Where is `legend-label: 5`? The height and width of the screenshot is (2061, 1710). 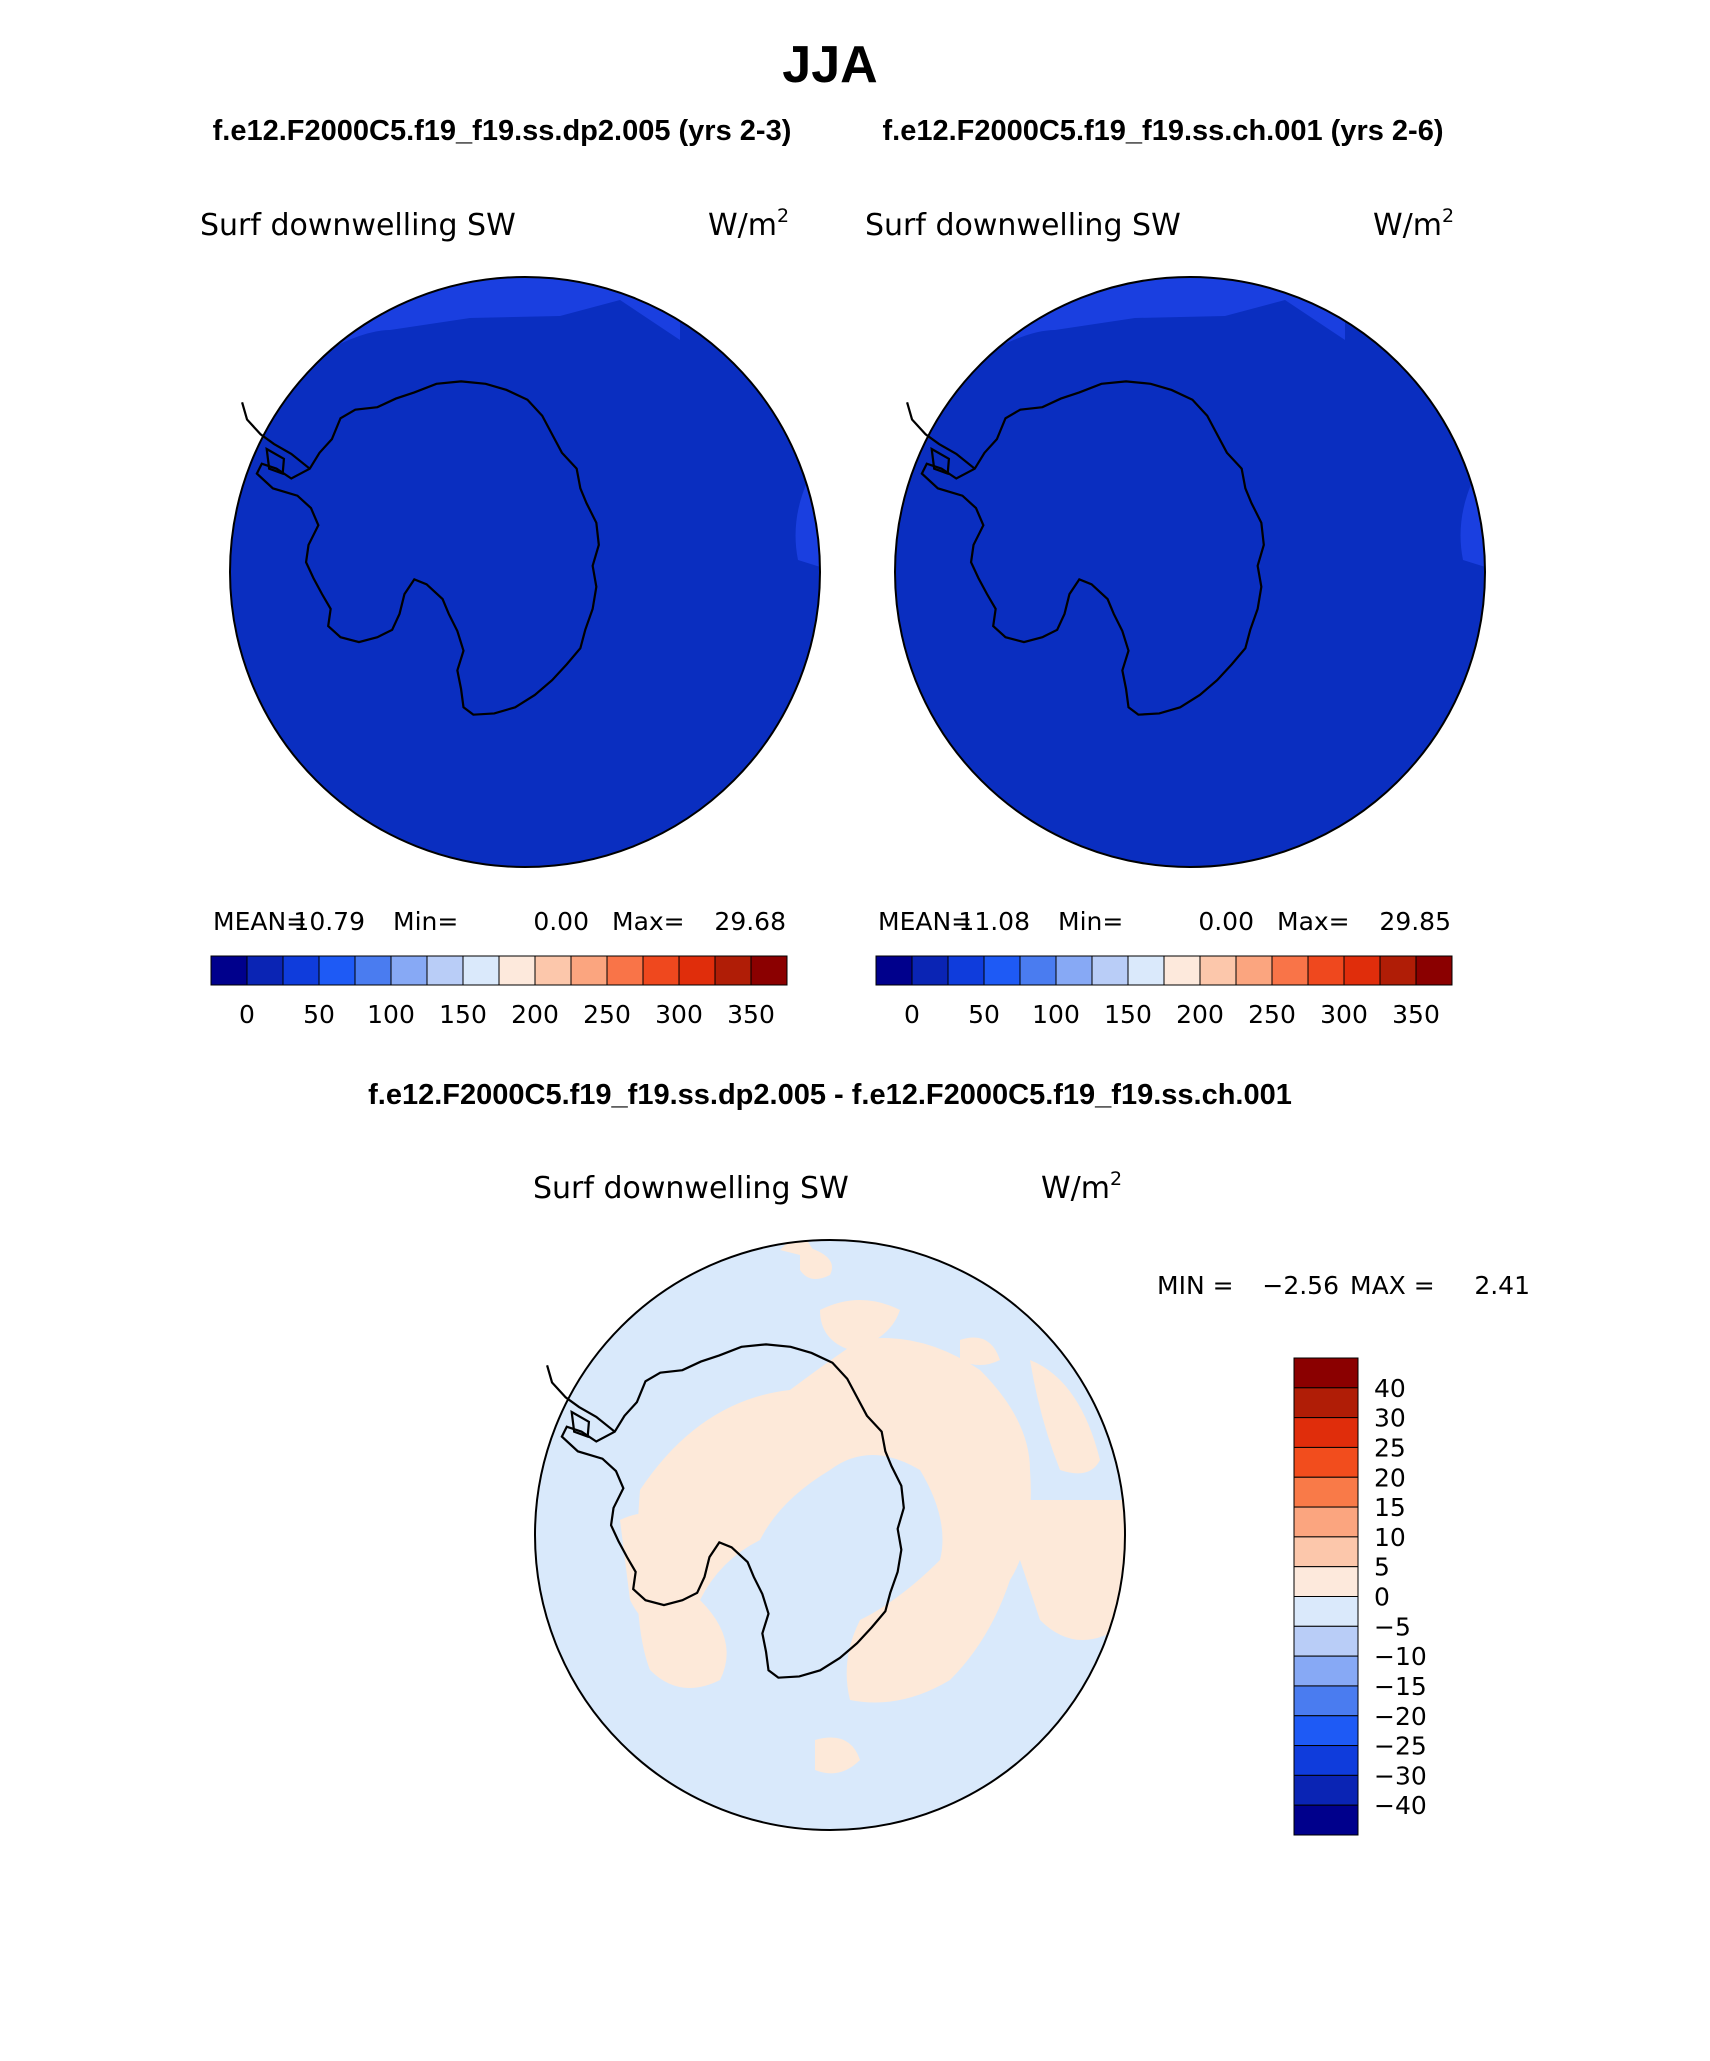 legend-label: 5 is located at coordinates (1382, 1567).